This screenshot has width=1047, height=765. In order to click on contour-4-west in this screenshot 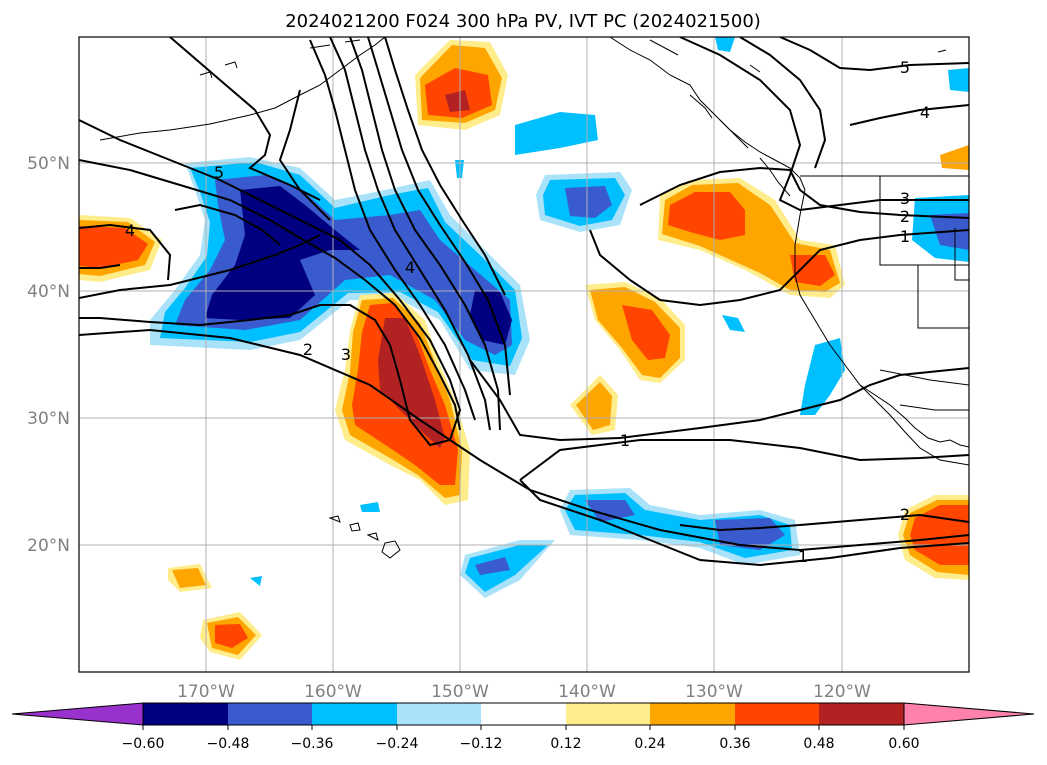, I will do `click(125, 252)`.